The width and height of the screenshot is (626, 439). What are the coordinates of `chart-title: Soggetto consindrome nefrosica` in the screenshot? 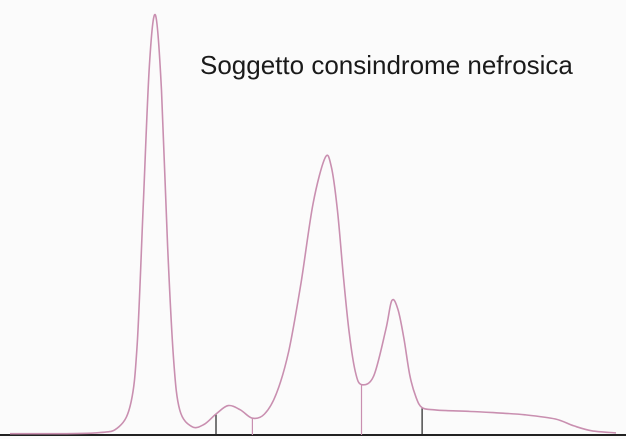 It's located at (386, 65).